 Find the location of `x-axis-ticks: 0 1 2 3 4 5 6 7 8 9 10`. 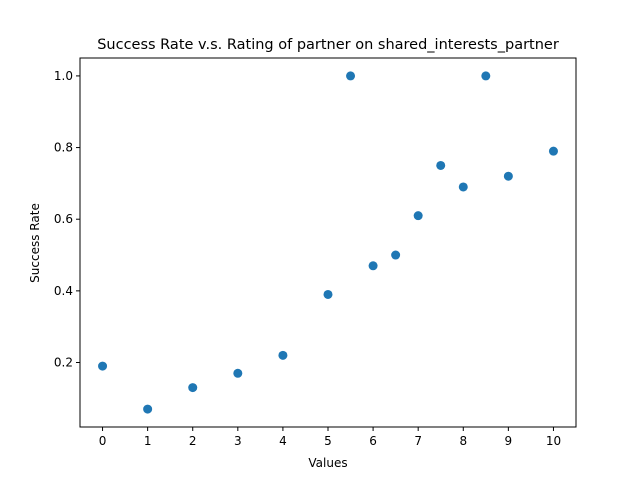

x-axis-ticks: 0 1 2 3 4 5 6 7 8 9 10 is located at coordinates (330, 437).